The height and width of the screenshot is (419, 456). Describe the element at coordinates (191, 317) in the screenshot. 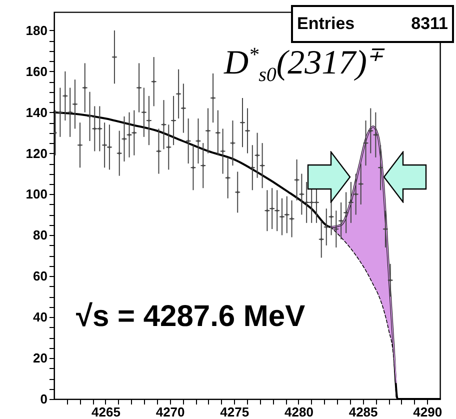

I see `annotation: √s = 4287.6 MeV` at that location.